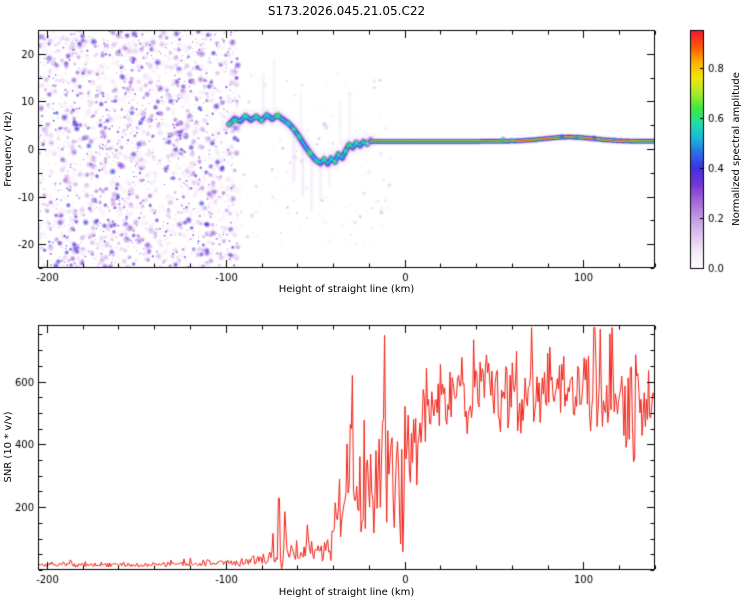  Describe the element at coordinates (346, 289) in the screenshot. I see `spectrogram-xlabel: Height of straight line (km)` at that location.